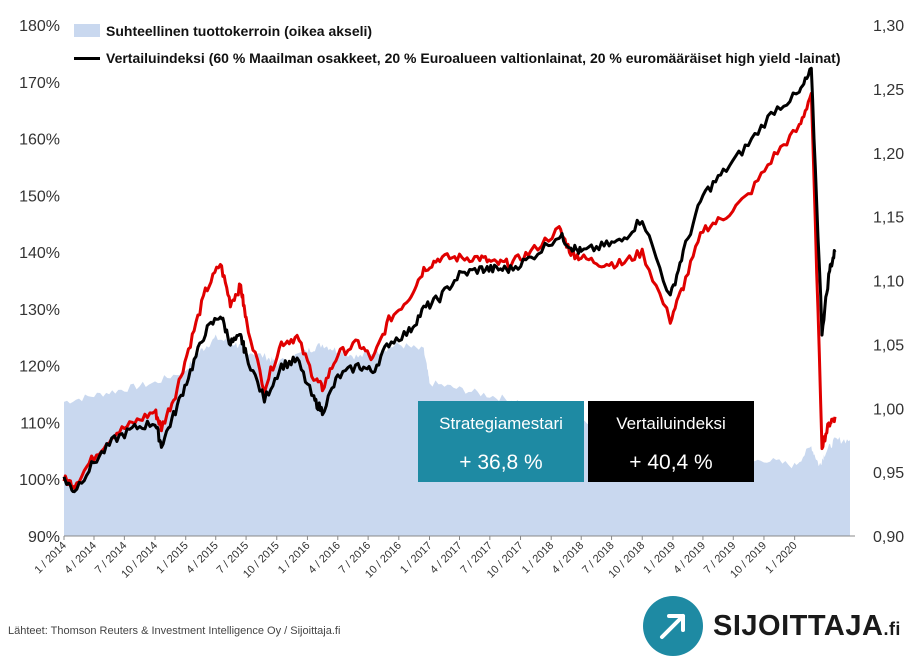 Image resolution: width=915 pixels, height=660 pixels. What do you see at coordinates (501, 462) in the screenshot?
I see `strategy-result-value: + 36,8 %` at bounding box center [501, 462].